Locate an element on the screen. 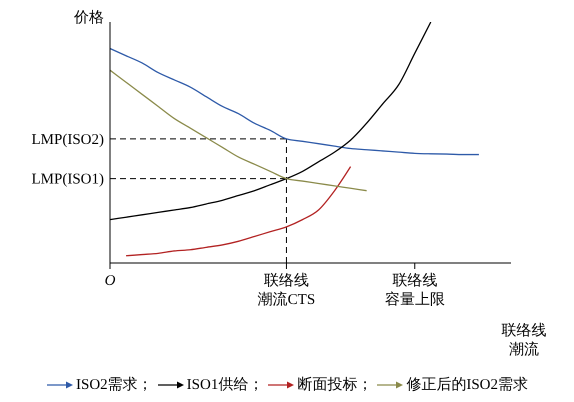 The image size is (574, 402). legend-label: 修正后的ISO2需求 is located at coordinates (467, 385).